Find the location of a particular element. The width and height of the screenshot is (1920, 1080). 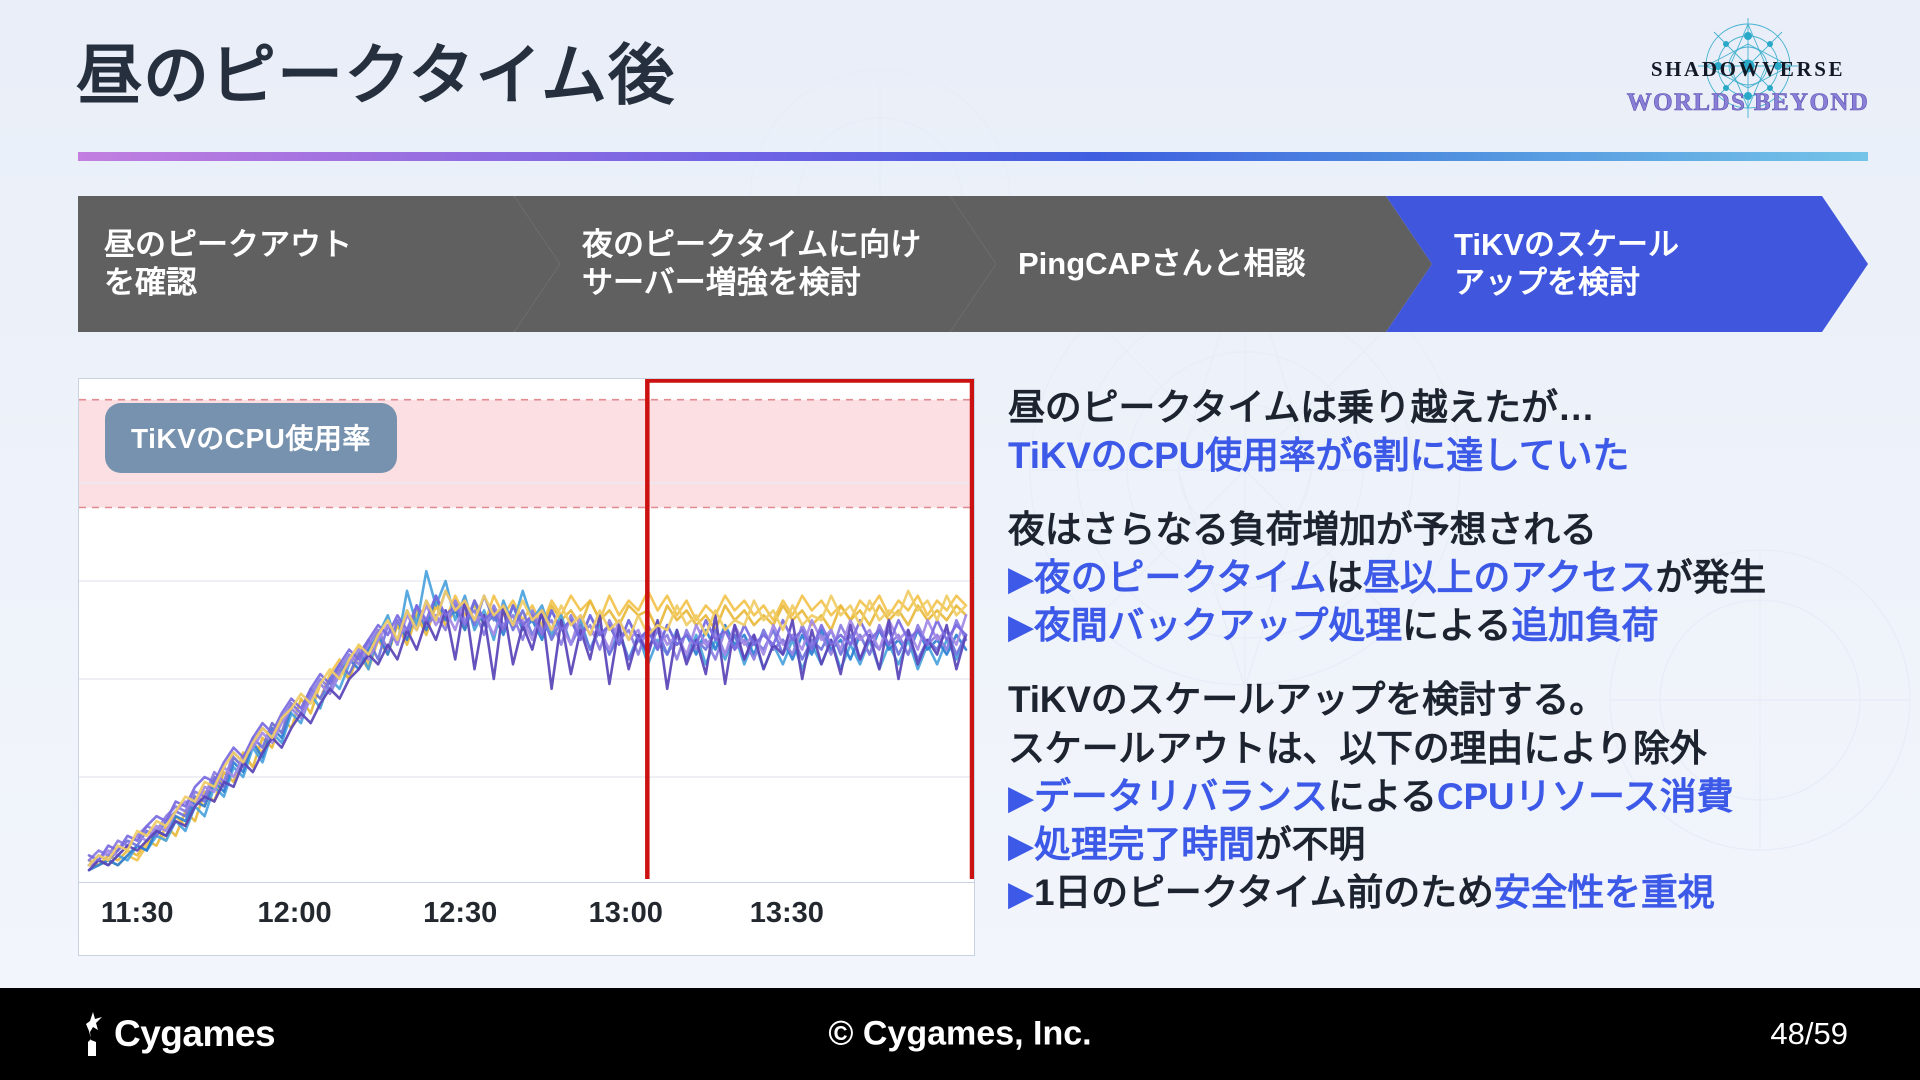

process-step-3: PingCAPさんと相談 is located at coordinates (1191, 264).